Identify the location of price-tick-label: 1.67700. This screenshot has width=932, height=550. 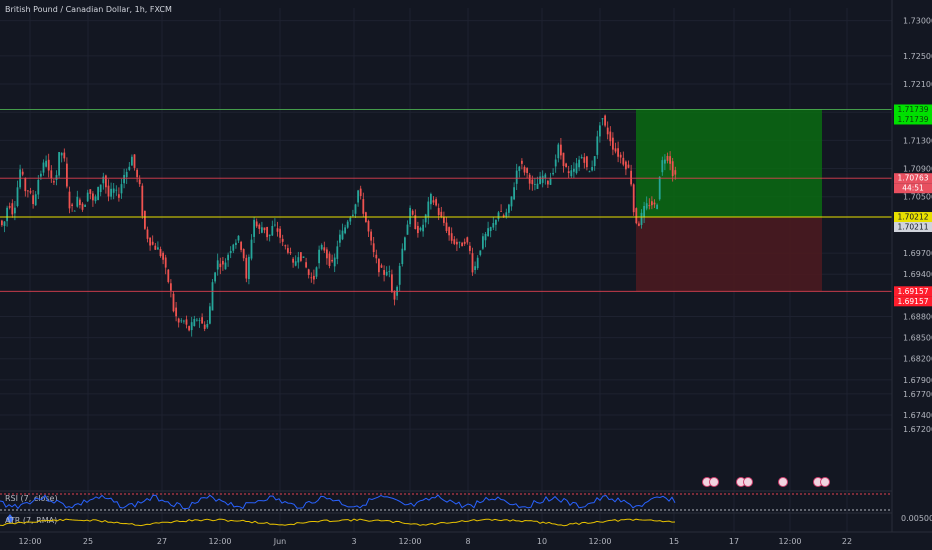
(917, 394).